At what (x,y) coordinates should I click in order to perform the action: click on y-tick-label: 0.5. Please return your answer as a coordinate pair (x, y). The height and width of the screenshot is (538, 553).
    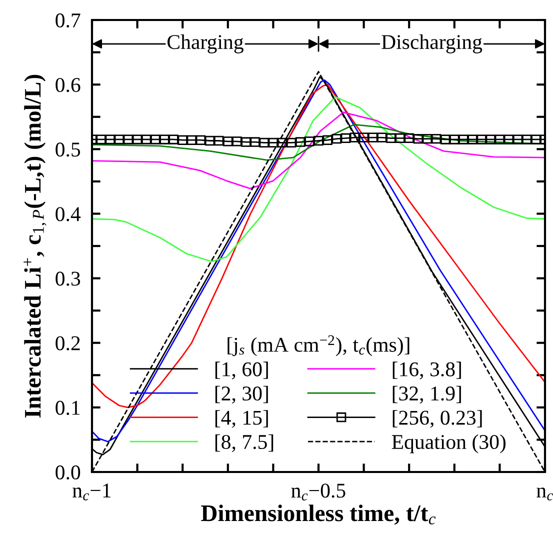
    Looking at the image, I should click on (68, 149).